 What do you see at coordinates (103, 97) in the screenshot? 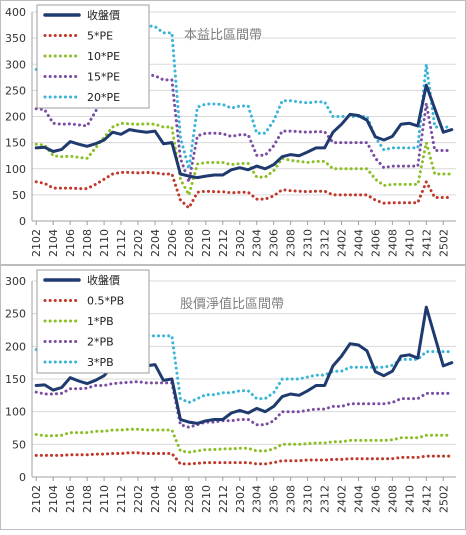
I see `legend-label-4: 20*PE` at bounding box center [103, 97].